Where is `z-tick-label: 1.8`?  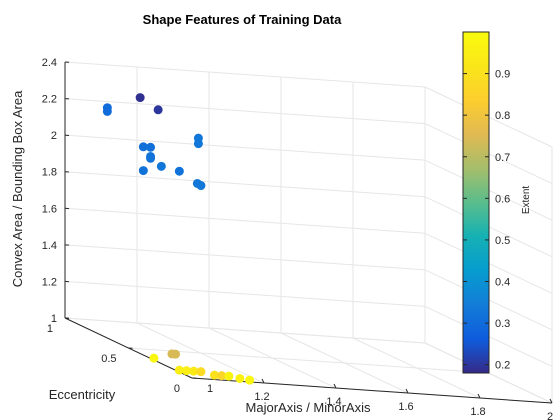 z-tick-label: 1.8 is located at coordinates (49, 173).